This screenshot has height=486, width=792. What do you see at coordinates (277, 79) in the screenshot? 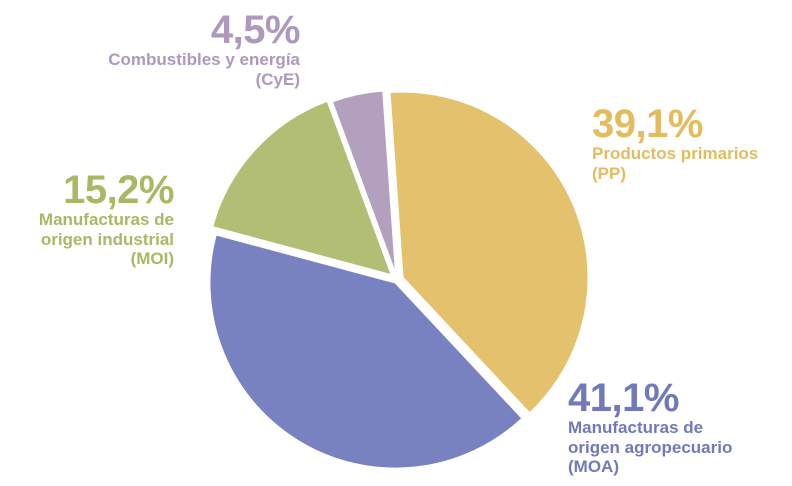
I see `slice-label-name-line: (CyE)` at bounding box center [277, 79].